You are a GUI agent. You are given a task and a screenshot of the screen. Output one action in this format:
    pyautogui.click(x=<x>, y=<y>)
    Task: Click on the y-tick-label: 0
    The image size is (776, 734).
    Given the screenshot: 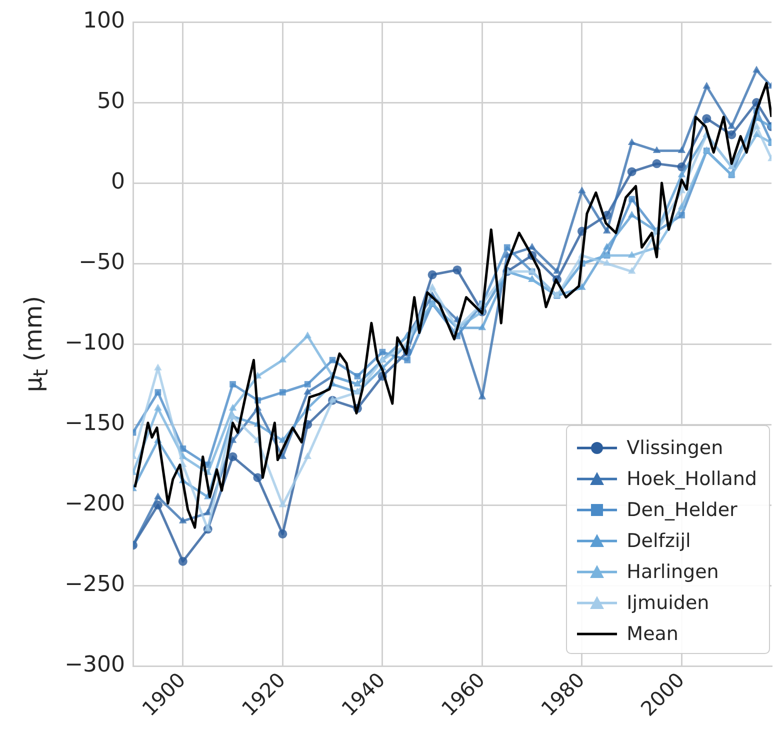 What is the action you would take?
    pyautogui.click(x=118, y=182)
    